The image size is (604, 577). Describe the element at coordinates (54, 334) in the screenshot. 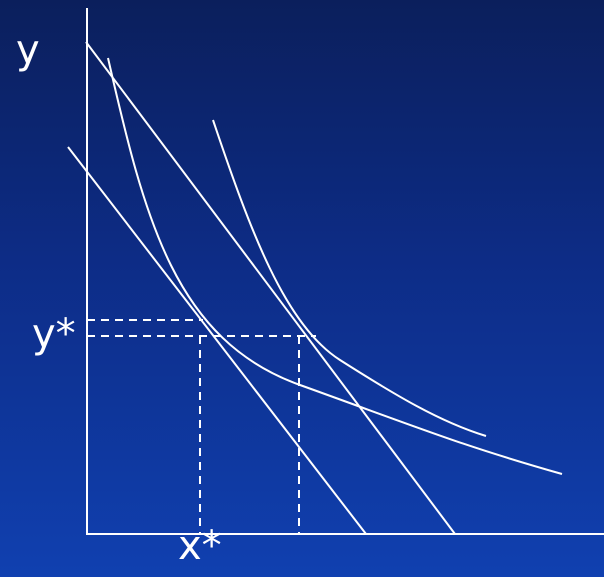

I see `y-star-label: y*` at that location.